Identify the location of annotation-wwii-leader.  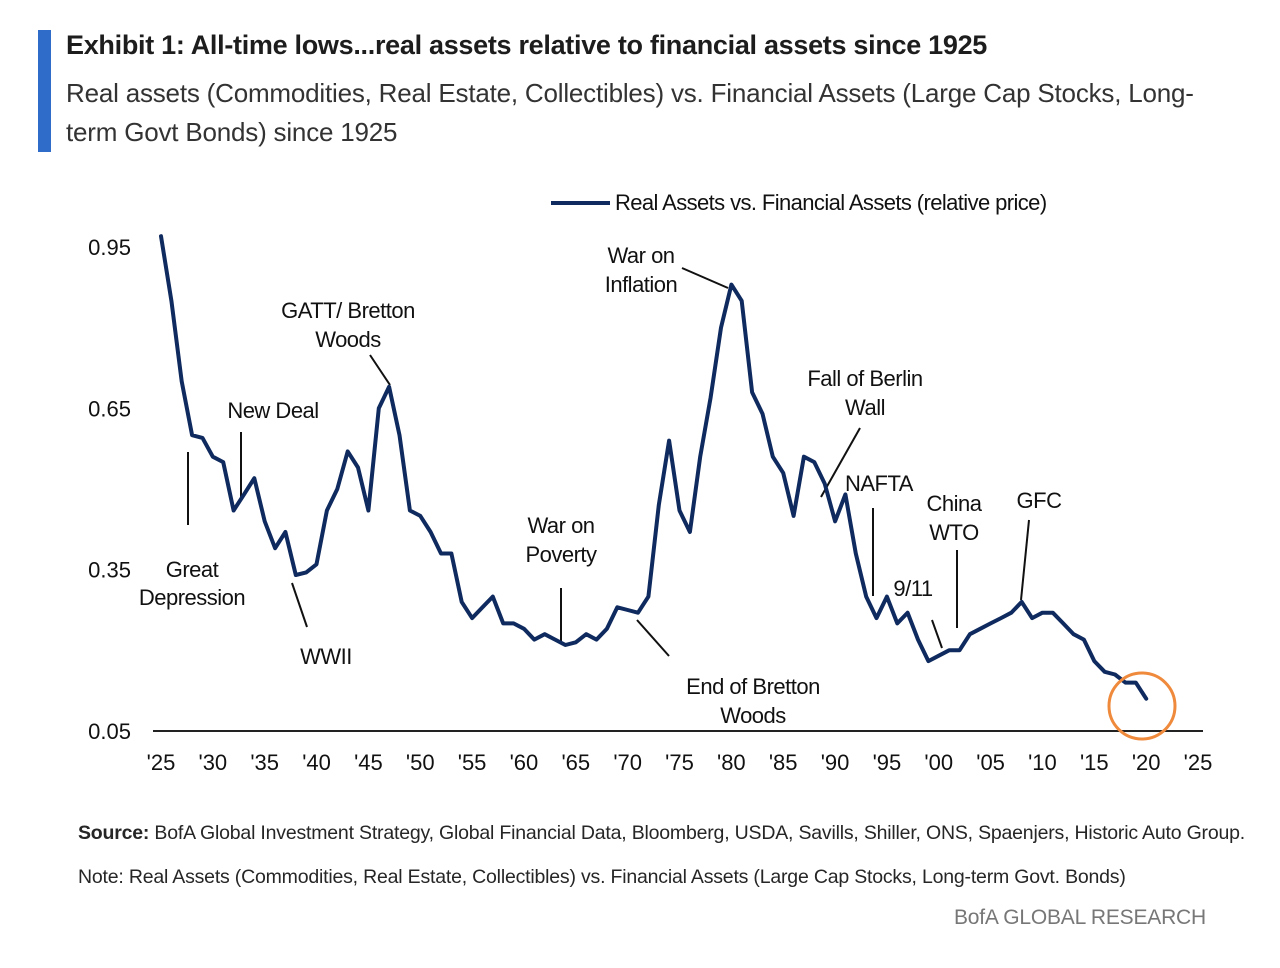
(299, 605).